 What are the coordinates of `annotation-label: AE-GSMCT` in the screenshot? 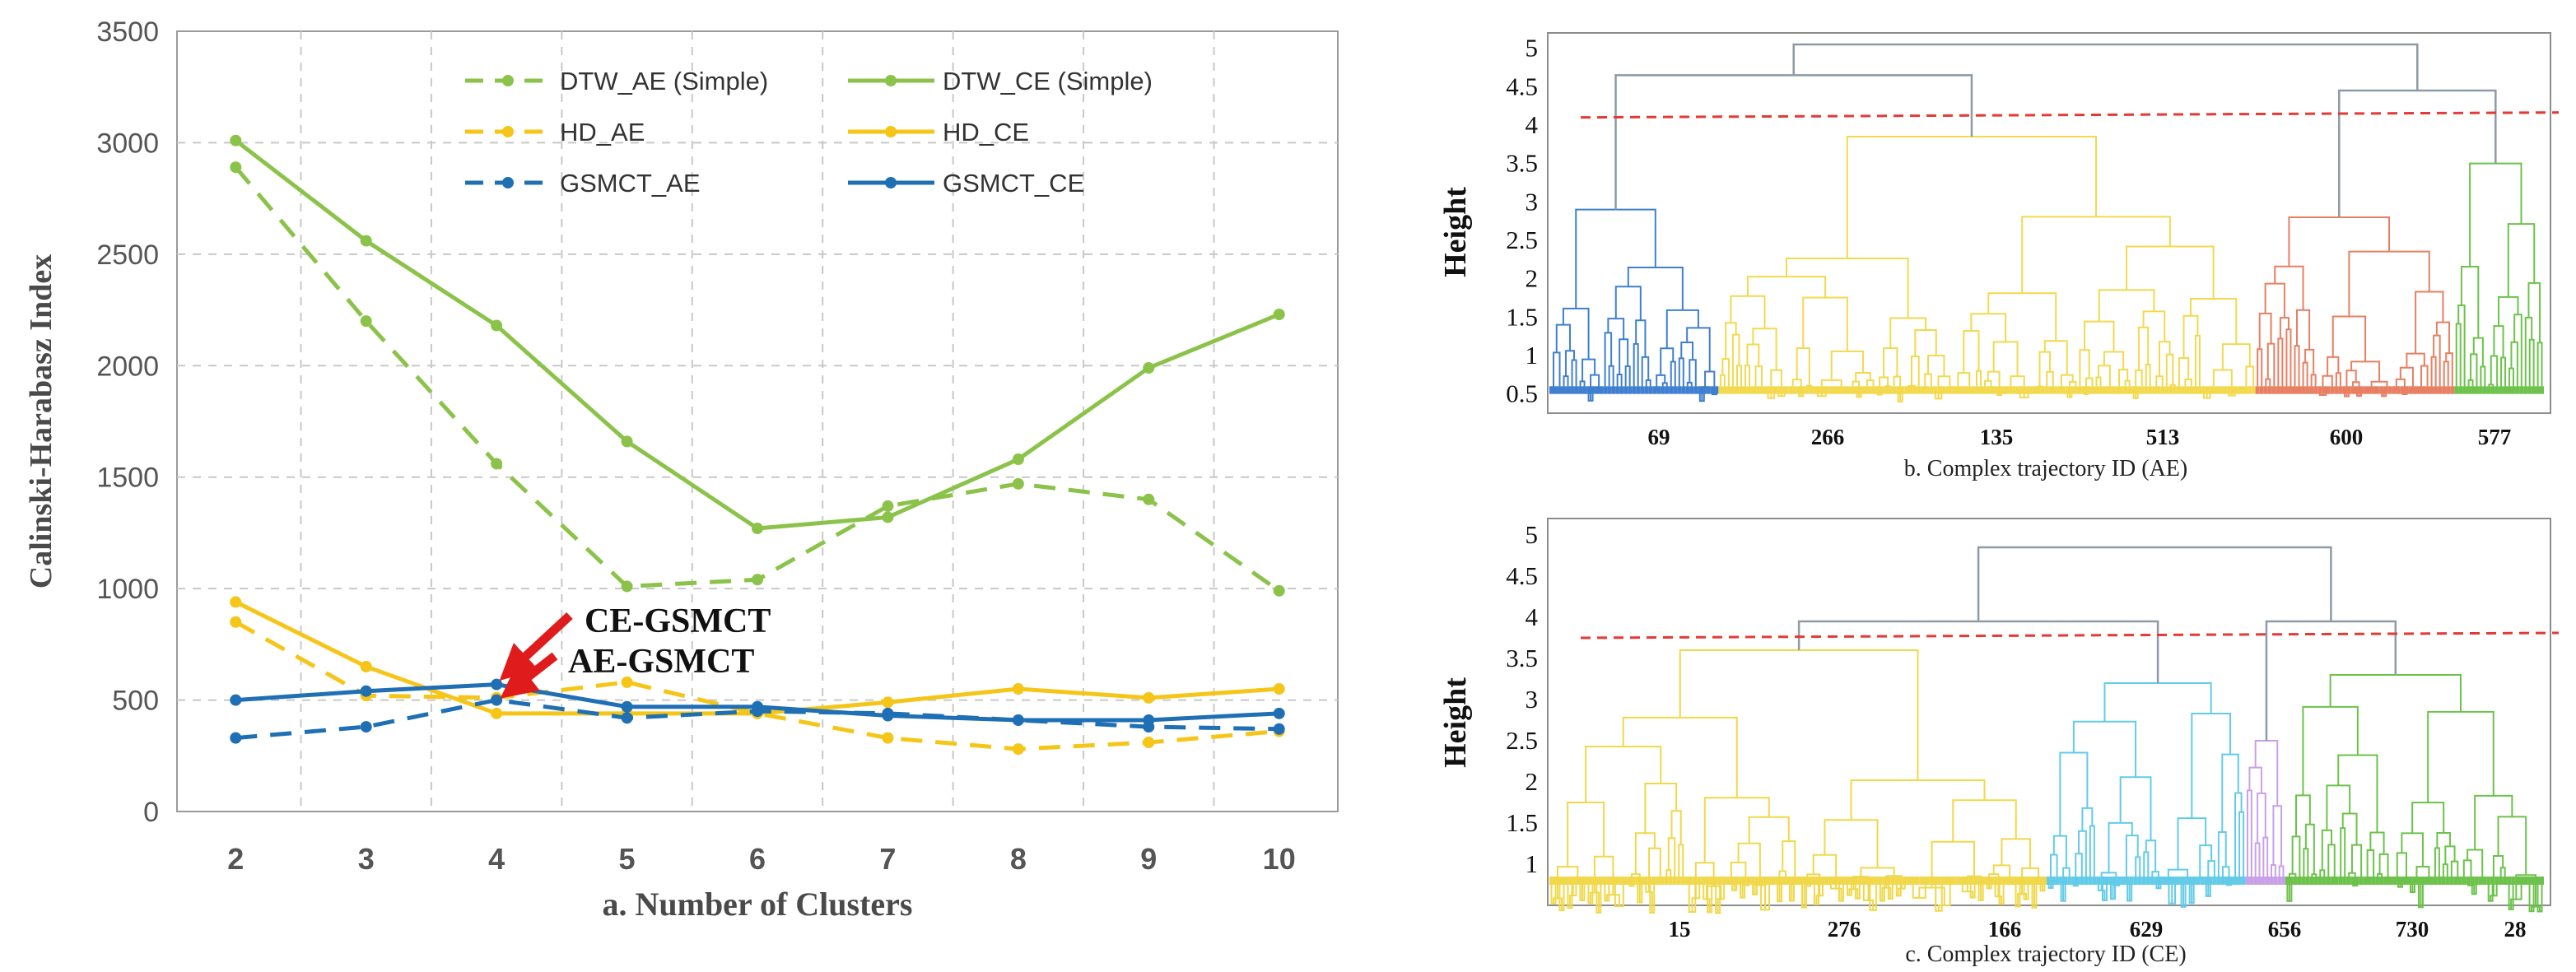 It's located at (661, 662).